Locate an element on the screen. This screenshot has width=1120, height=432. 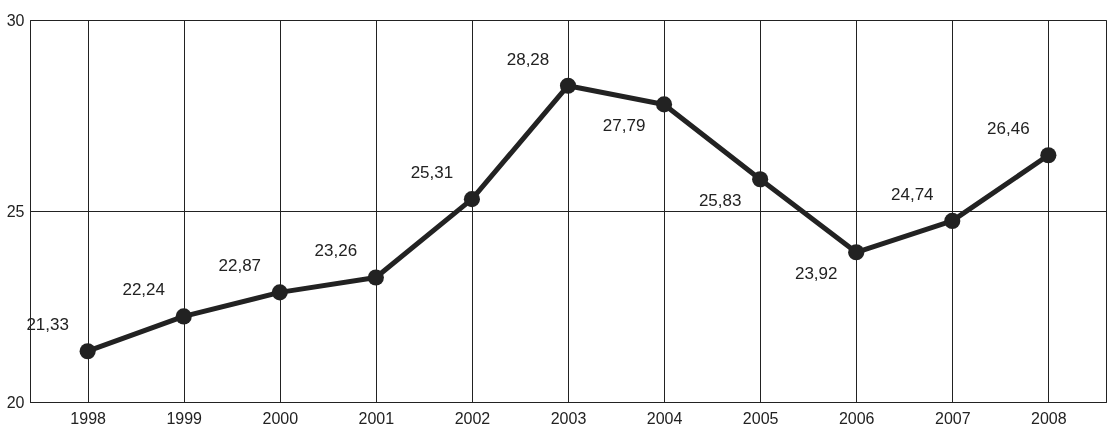
x-tick-label: 2003 is located at coordinates (568, 418).